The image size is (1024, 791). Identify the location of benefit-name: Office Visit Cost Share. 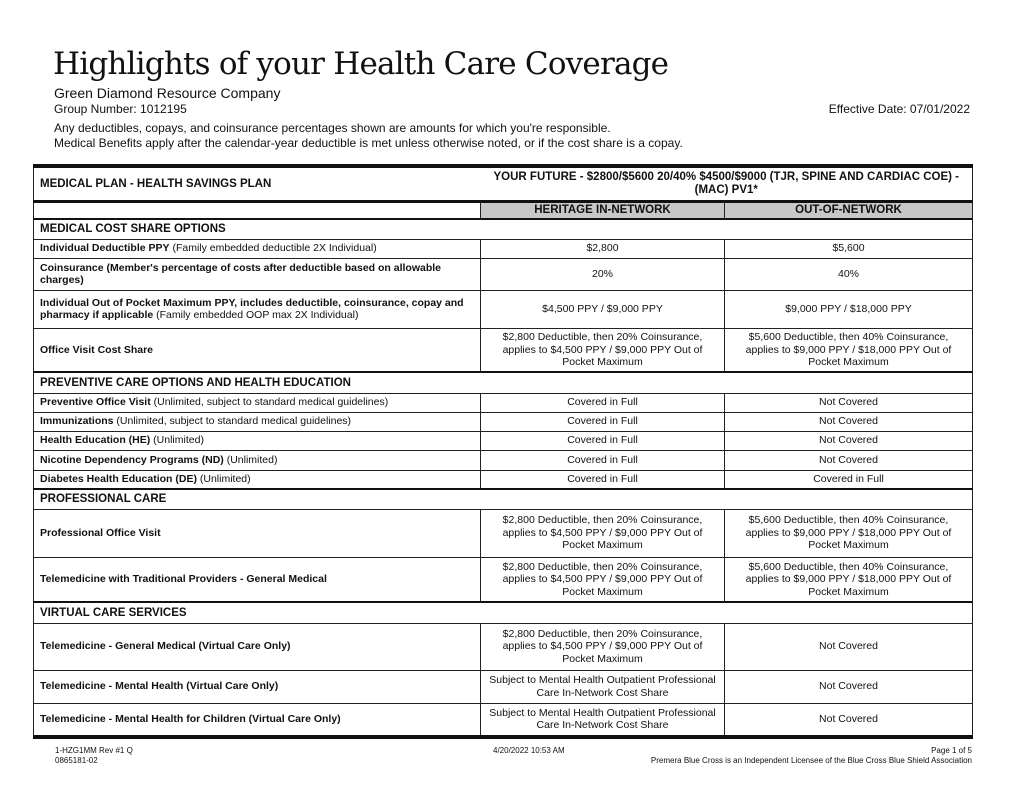
(257, 350).